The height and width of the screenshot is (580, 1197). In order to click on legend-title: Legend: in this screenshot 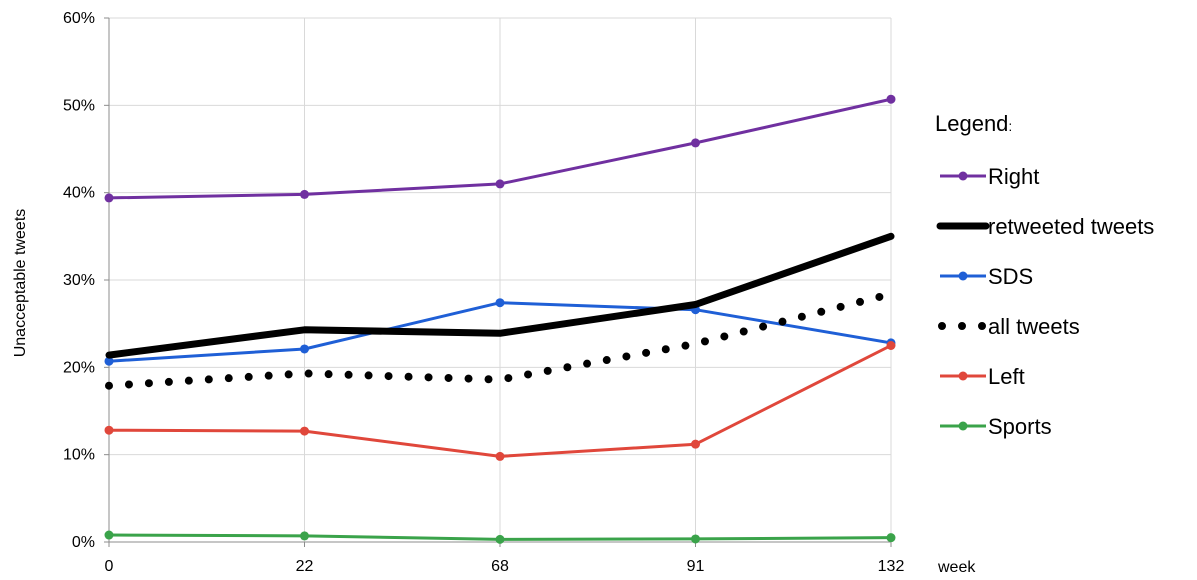, I will do `click(973, 123)`.